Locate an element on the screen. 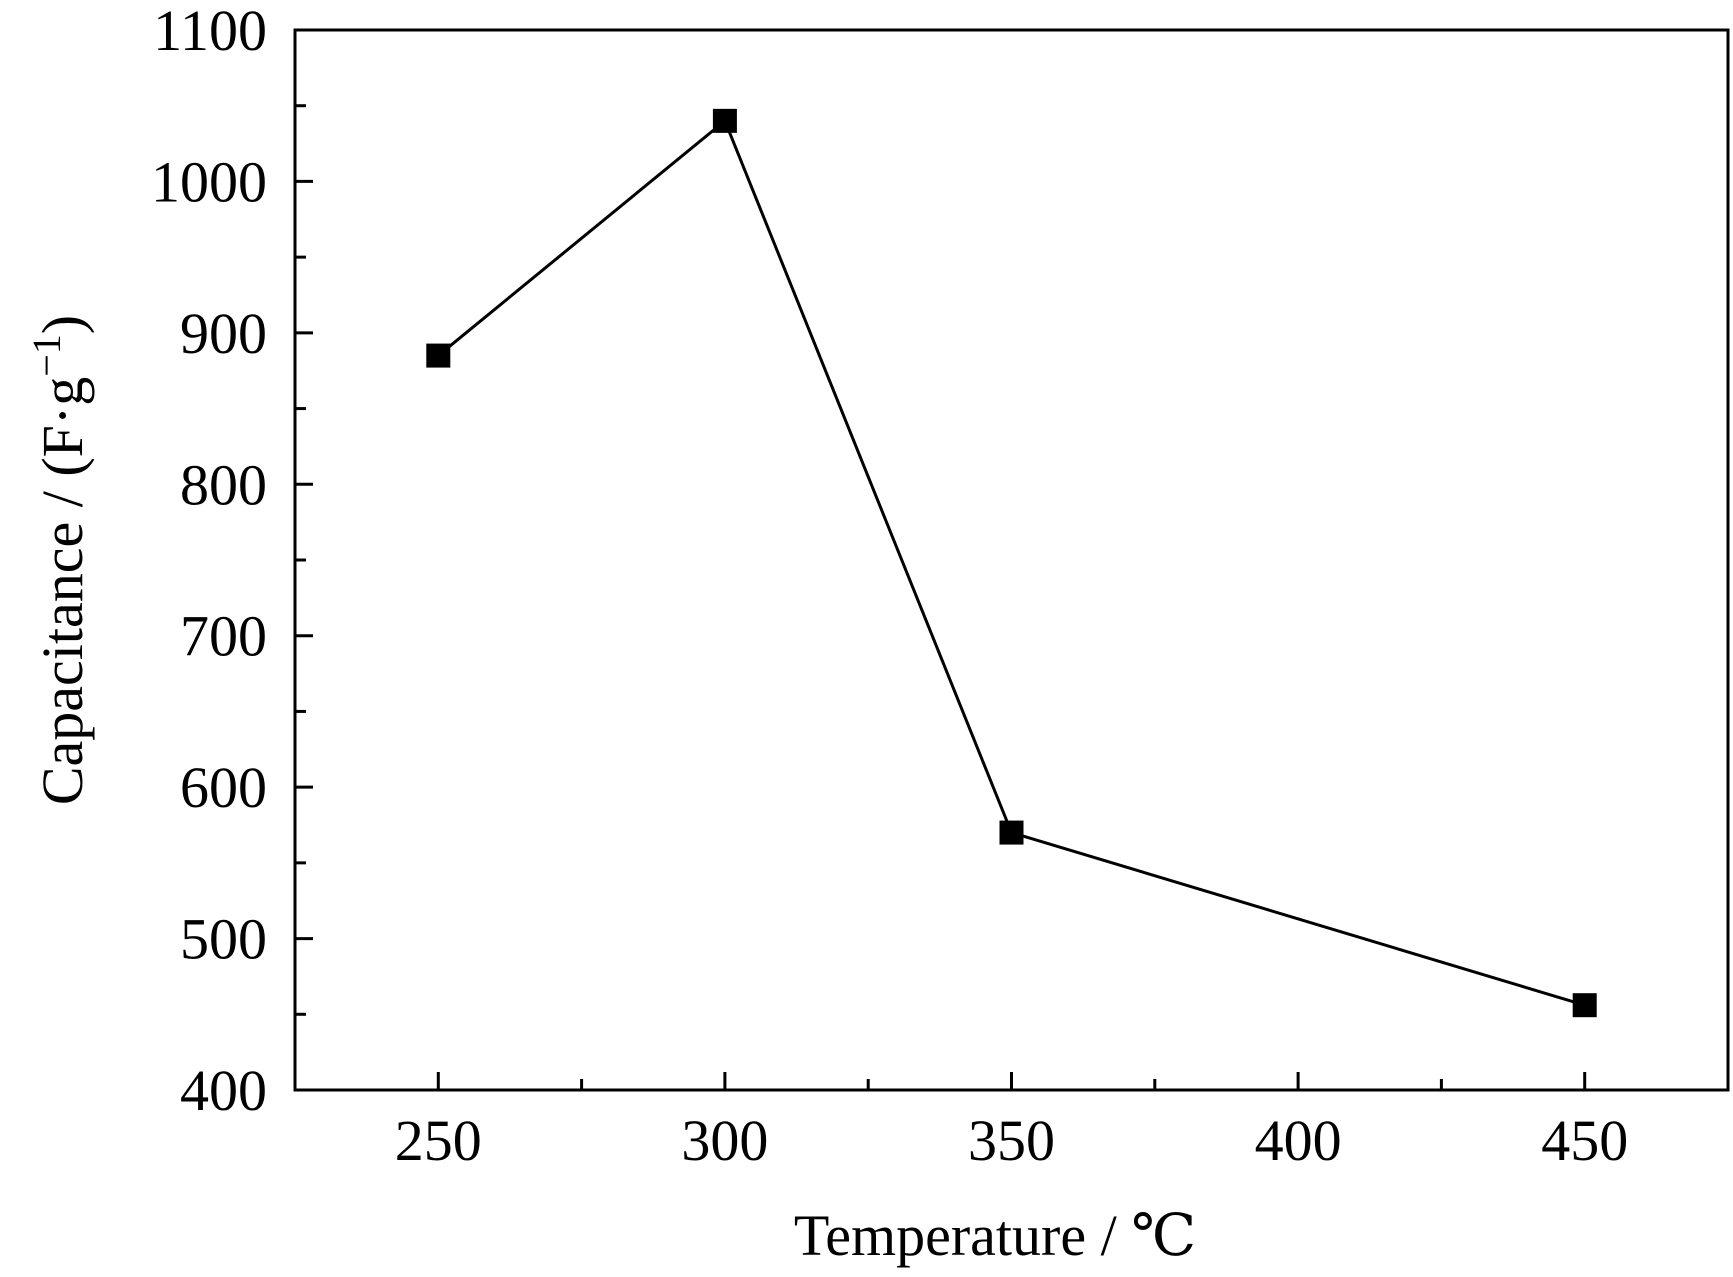  x-tick-label: 450 is located at coordinates (1584, 1140).